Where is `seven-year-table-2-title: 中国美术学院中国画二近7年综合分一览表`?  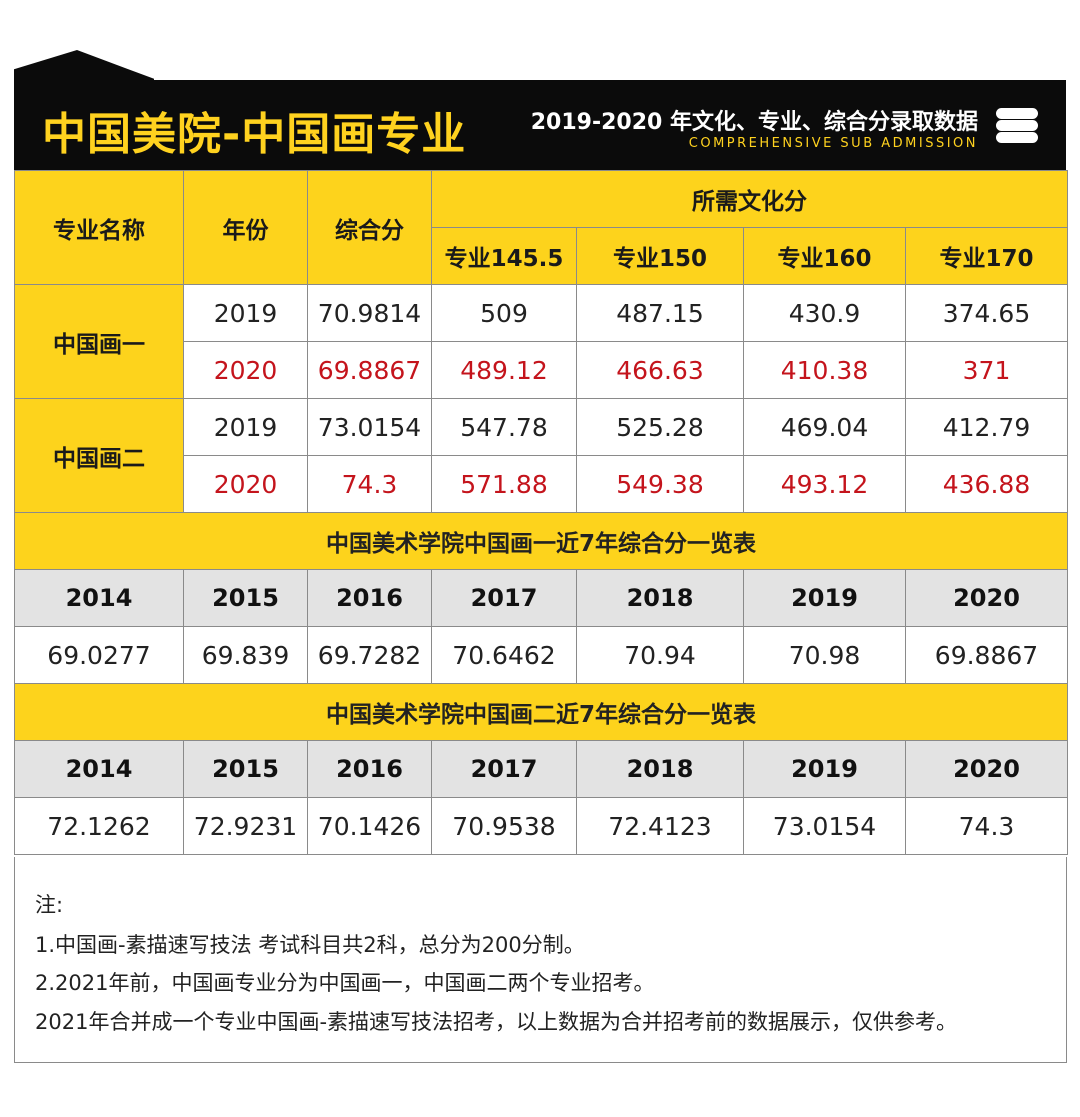
seven-year-table-2-title: 中国美术学院中国画二近7年综合分一览表 is located at coordinates (541, 712).